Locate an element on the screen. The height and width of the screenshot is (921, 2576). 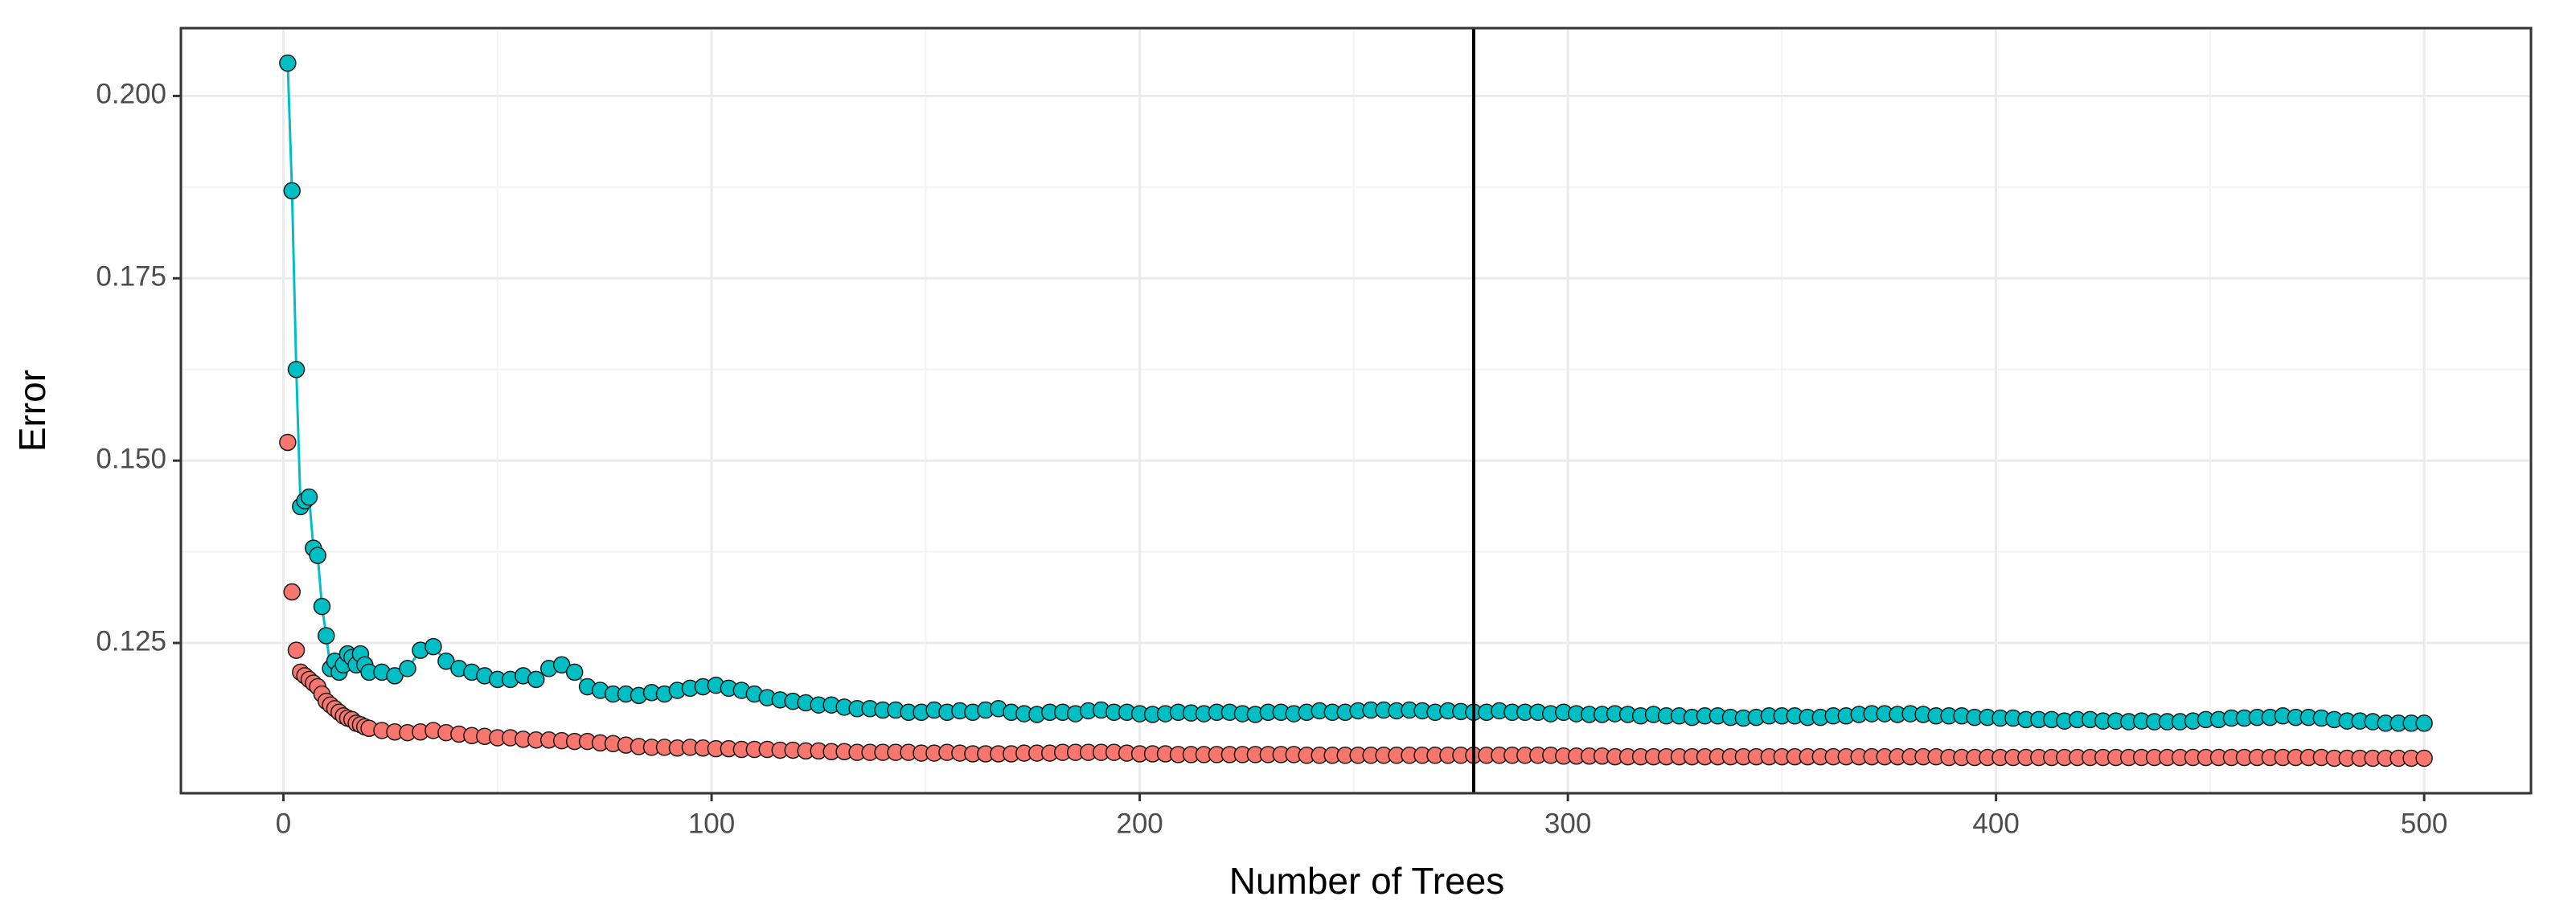
y-axis-title: Error is located at coordinates (32, 411).